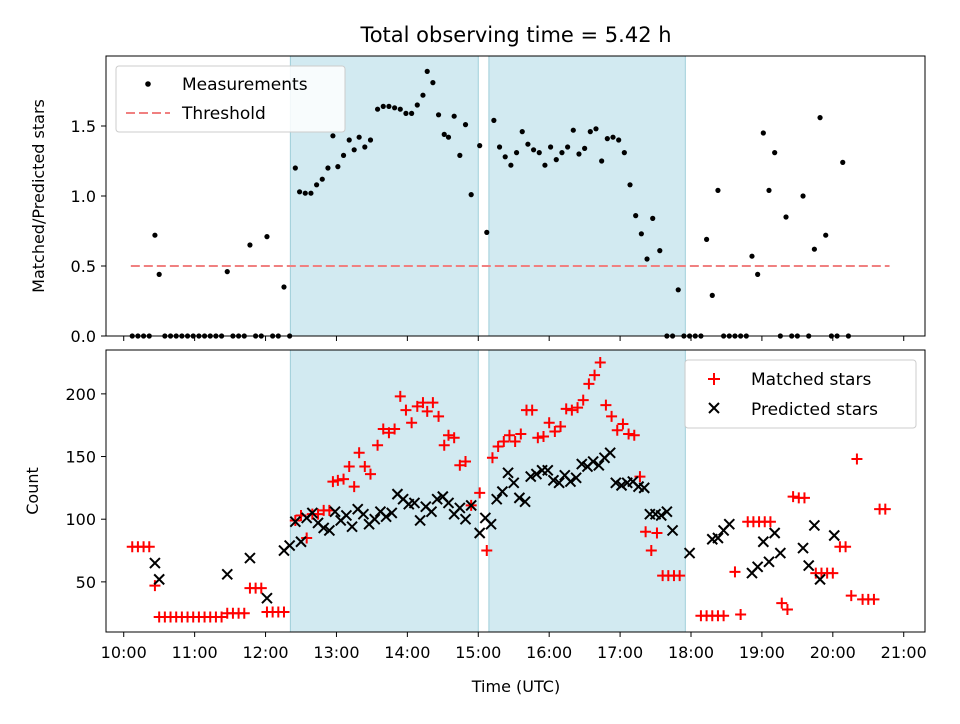  I want to click on x-tick-label: 19:00, so click(762, 652).